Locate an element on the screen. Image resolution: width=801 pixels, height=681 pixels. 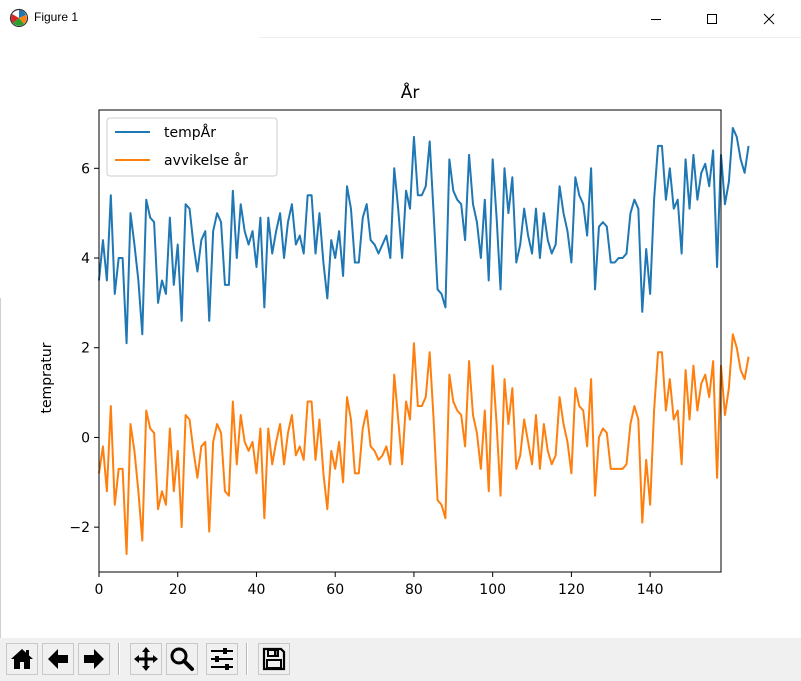
x-tick-label: 140 is located at coordinates (650, 590).